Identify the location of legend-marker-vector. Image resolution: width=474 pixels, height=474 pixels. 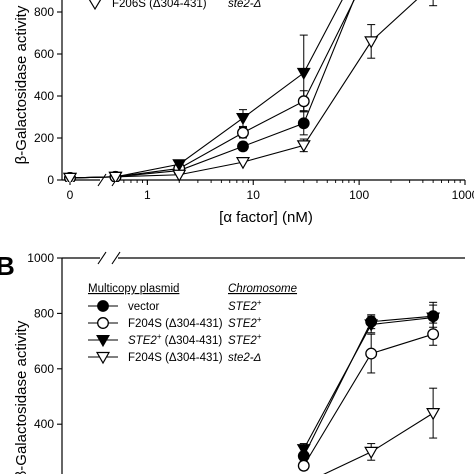
(103, 306).